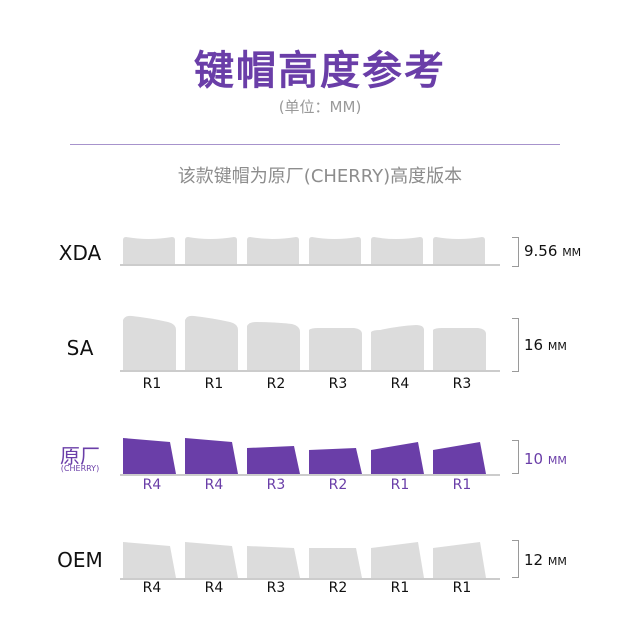 The image size is (640, 640). What do you see at coordinates (320, 107) in the screenshot?
I see `unit-note: (单位：MM)` at bounding box center [320, 107].